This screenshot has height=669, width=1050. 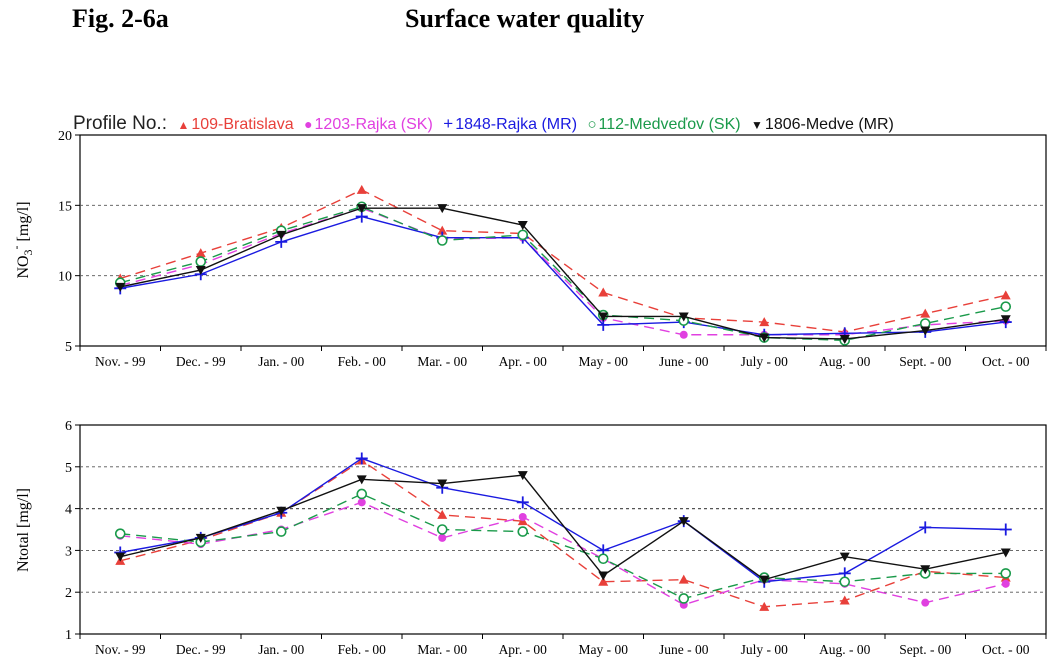 What do you see at coordinates (373, 124) in the screenshot?
I see `legend-label: 1203-Rajka (SK)` at bounding box center [373, 124].